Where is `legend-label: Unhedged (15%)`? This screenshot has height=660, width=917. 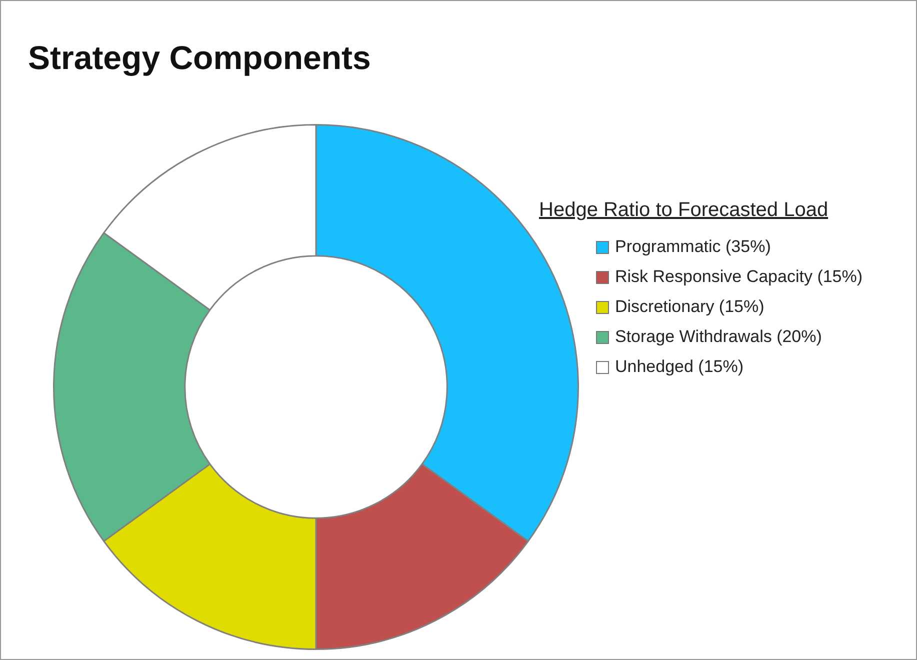 legend-label: Unhedged (15%) is located at coordinates (679, 367).